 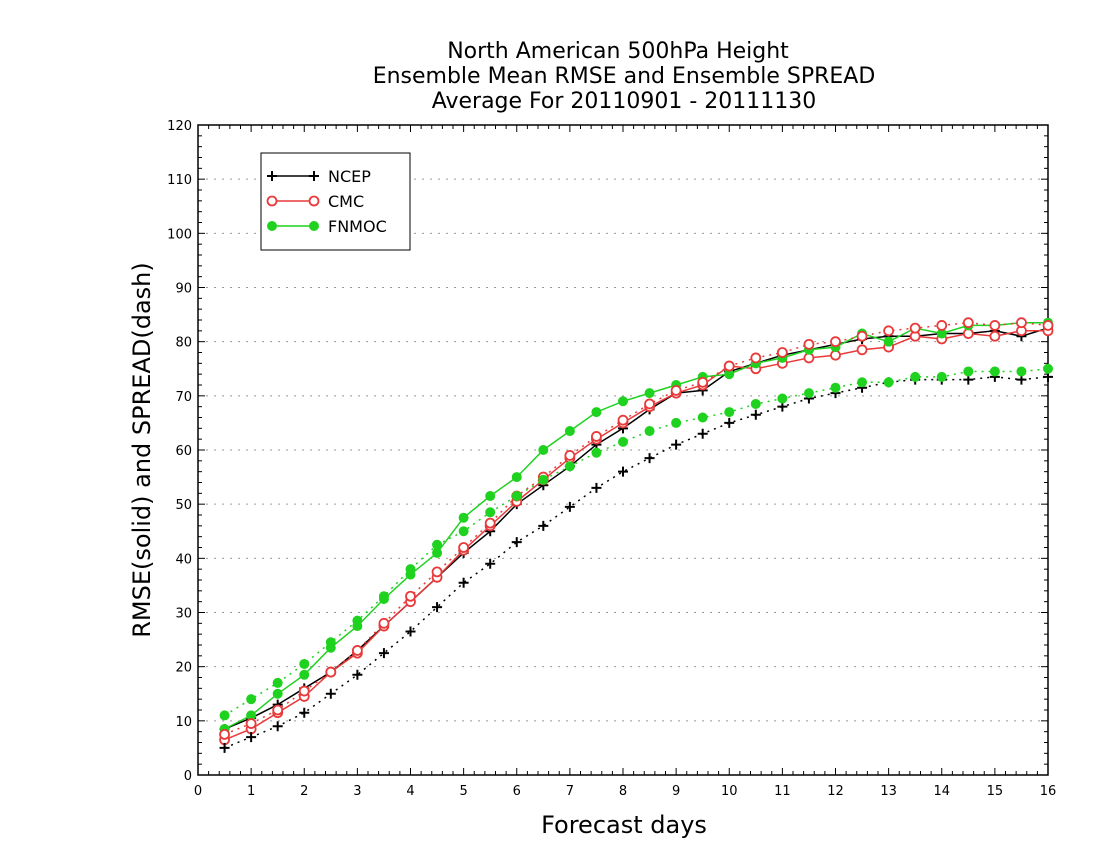 What do you see at coordinates (623, 791) in the screenshot?
I see `x-tick-label: 8` at bounding box center [623, 791].